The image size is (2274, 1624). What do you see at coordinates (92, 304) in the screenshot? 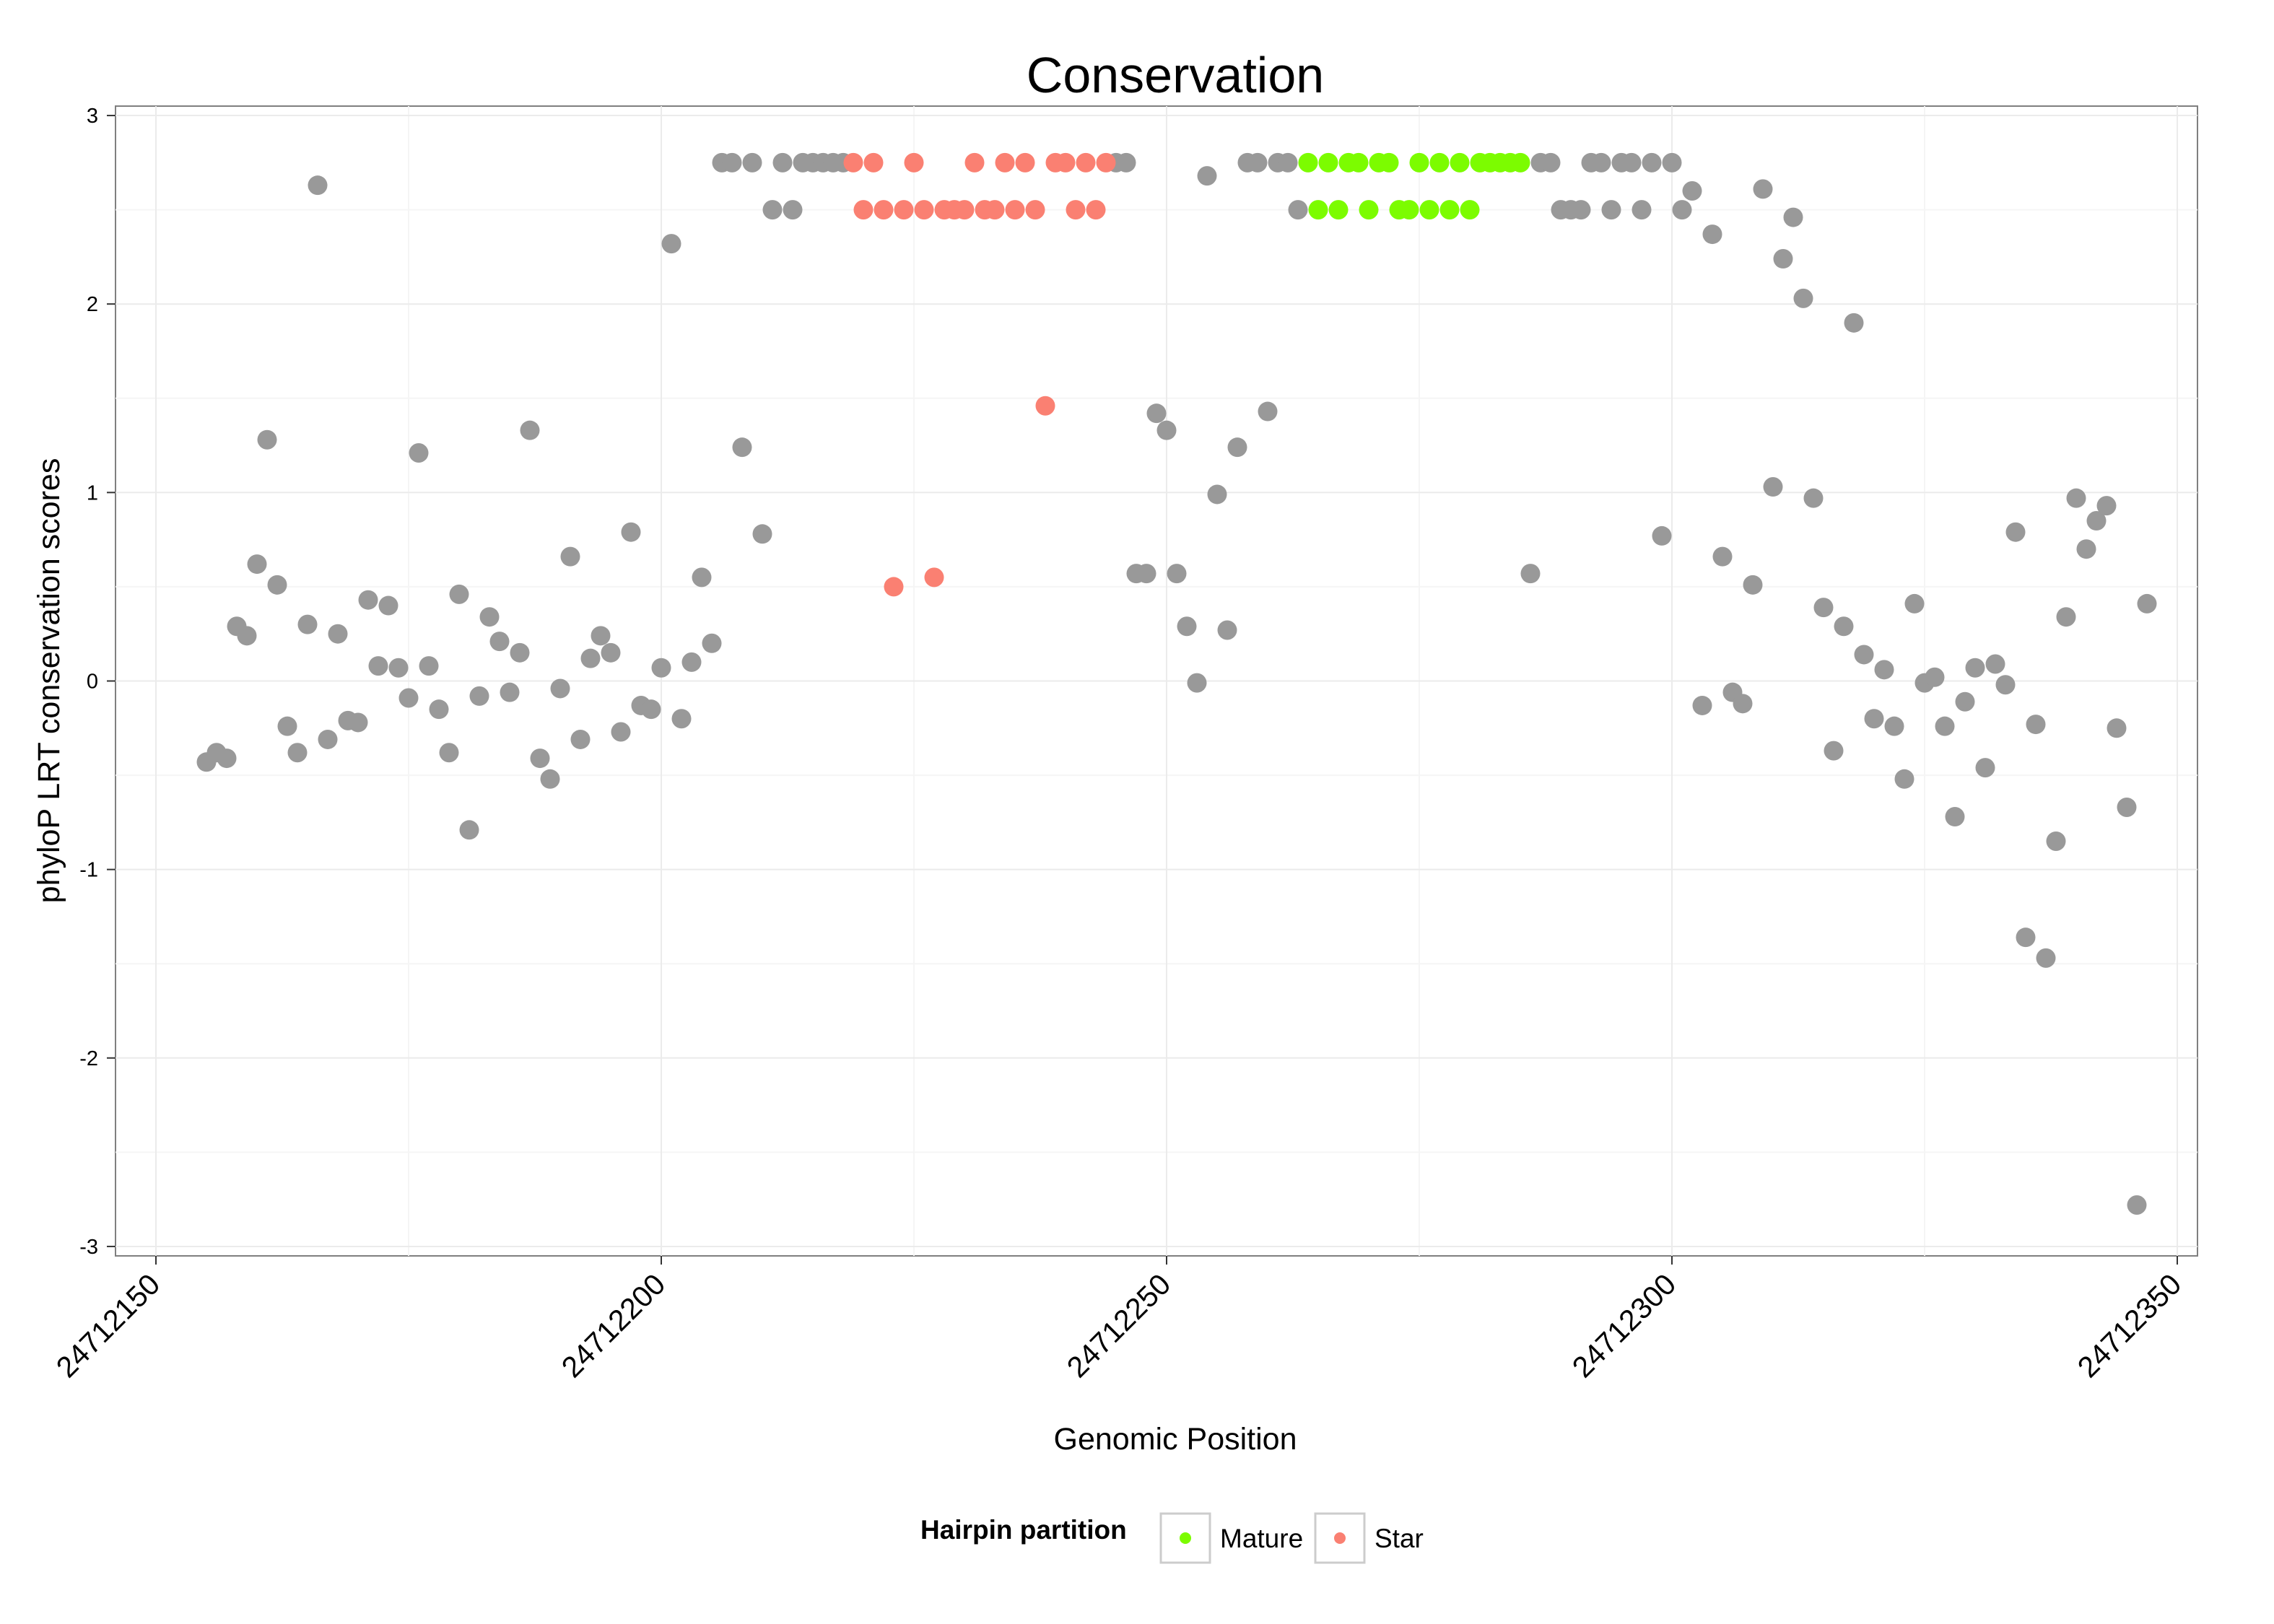
I see `y-tick-label: 2` at bounding box center [92, 304].